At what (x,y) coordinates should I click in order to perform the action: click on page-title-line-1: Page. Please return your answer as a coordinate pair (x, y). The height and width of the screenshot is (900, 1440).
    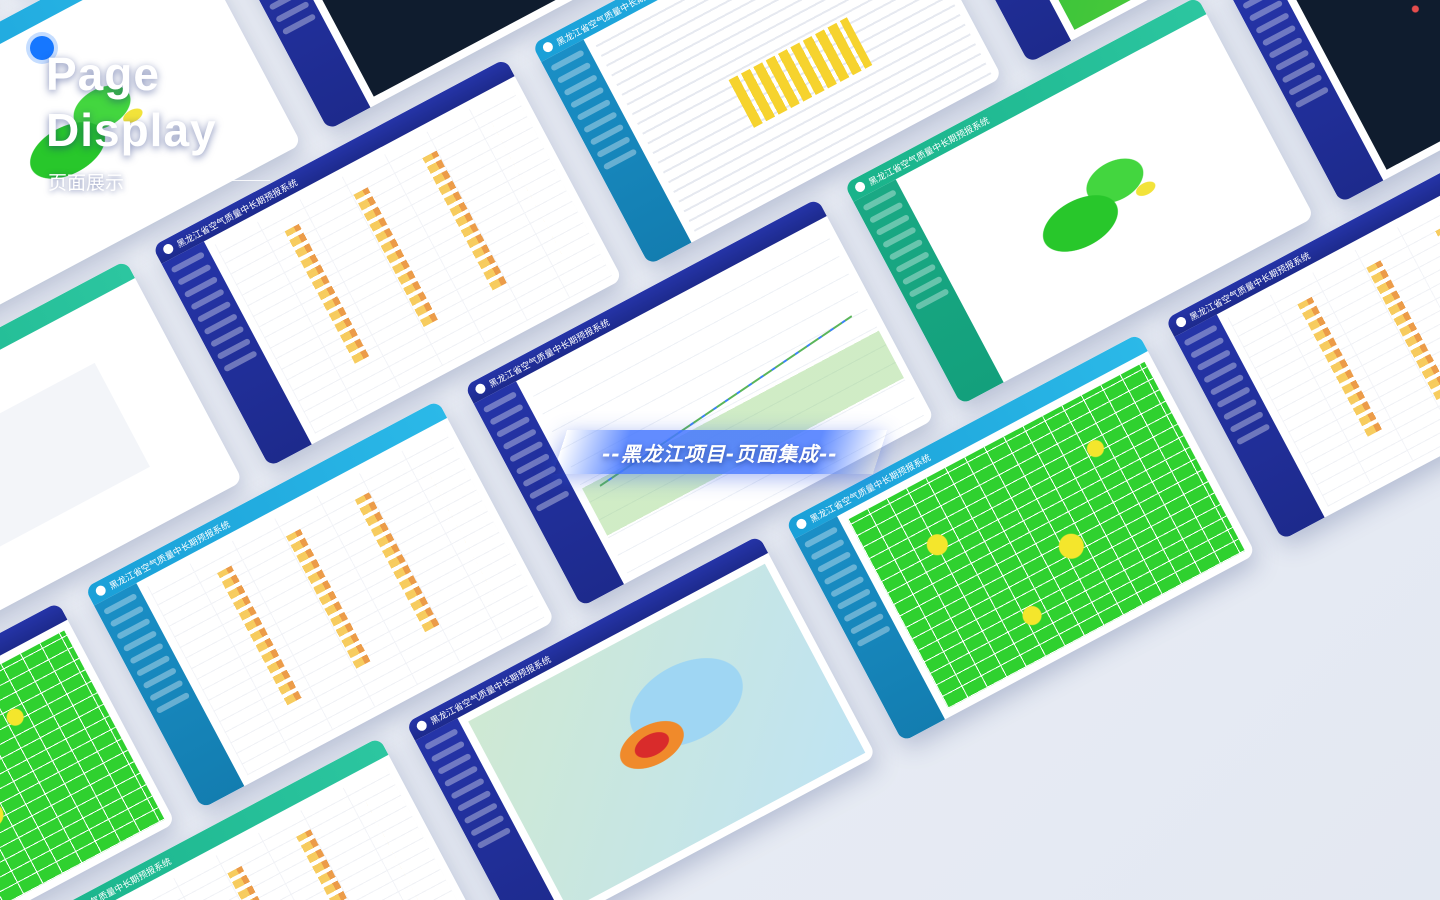
    Looking at the image, I should click on (103, 74).